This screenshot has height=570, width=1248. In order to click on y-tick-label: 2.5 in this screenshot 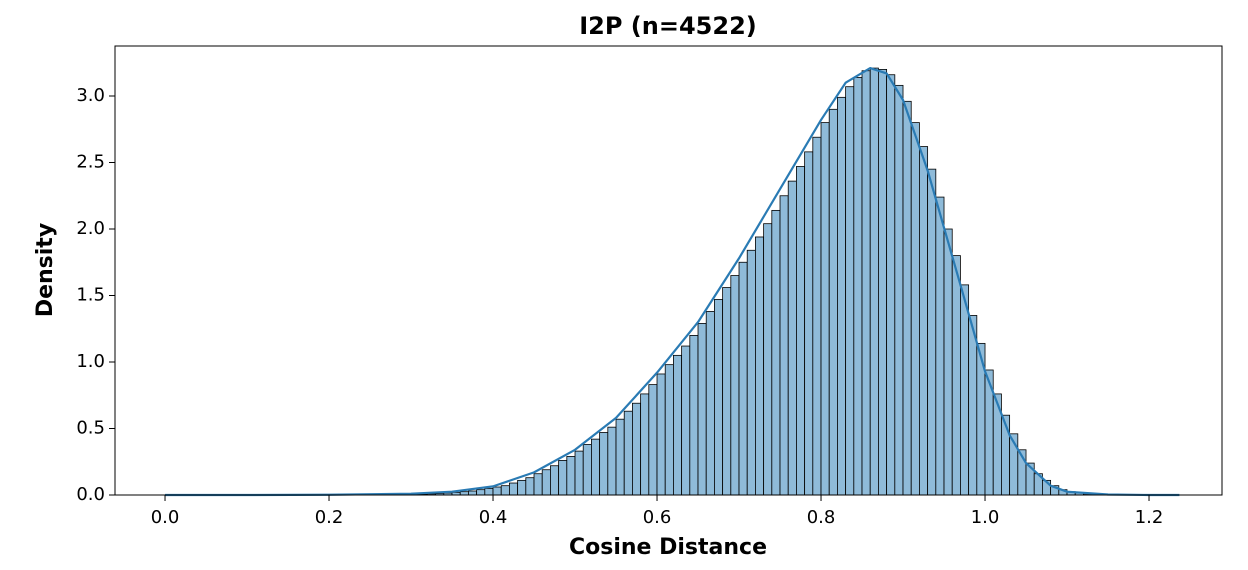, I will do `click(90, 162)`.